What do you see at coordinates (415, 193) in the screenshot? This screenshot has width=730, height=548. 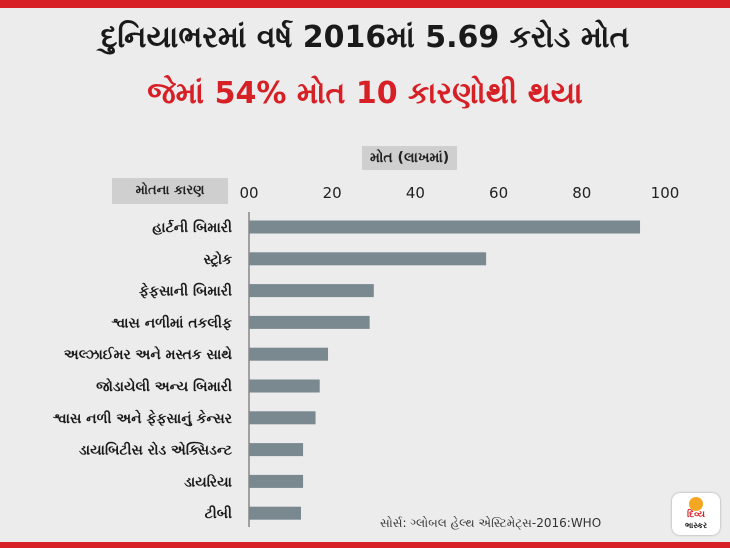 I see `x-tick-label: 40` at bounding box center [415, 193].